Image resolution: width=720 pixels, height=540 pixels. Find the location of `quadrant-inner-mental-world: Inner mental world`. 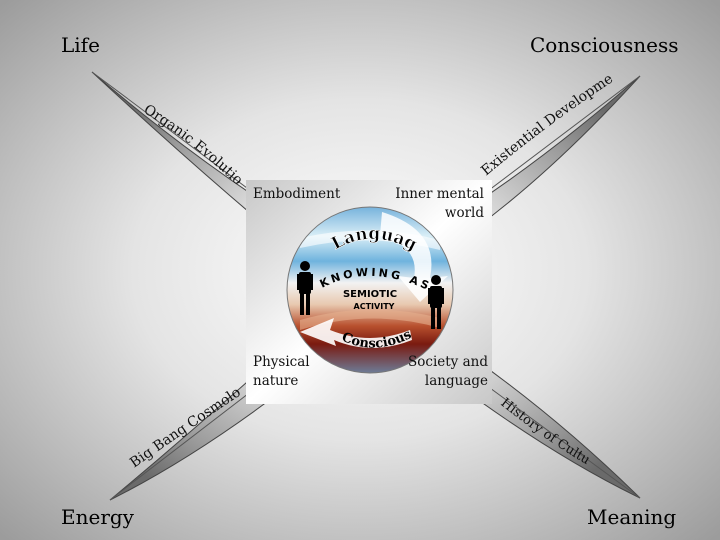

quadrant-inner-mental-world: Inner mental world is located at coordinates (438, 204).